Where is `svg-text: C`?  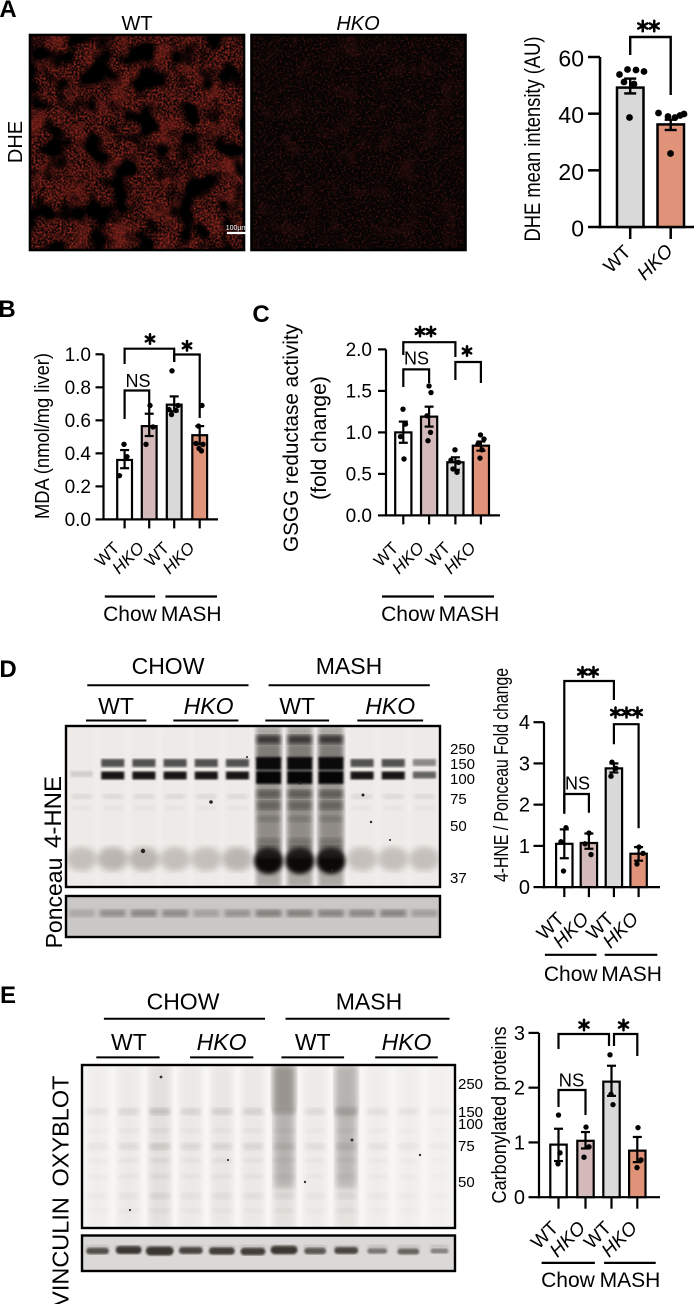
svg-text: C is located at coordinates (260, 314).